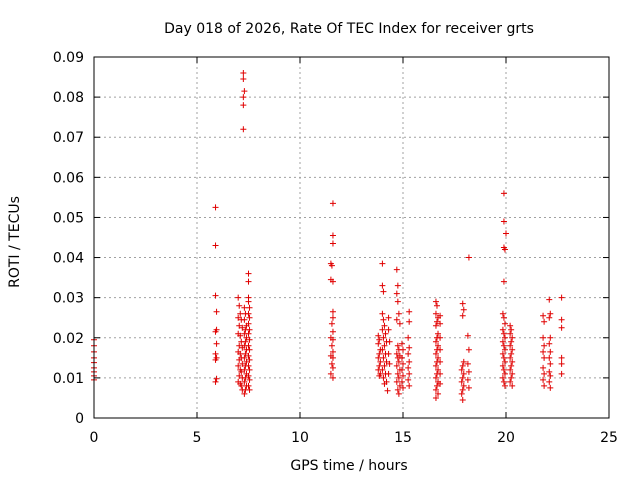  What do you see at coordinates (68, 238) in the screenshot?
I see `y-tick-labels: 0 0.01 0.02 0.03 0.04 0.05 0.06 0.07 0.08 0.09` at bounding box center [68, 238].